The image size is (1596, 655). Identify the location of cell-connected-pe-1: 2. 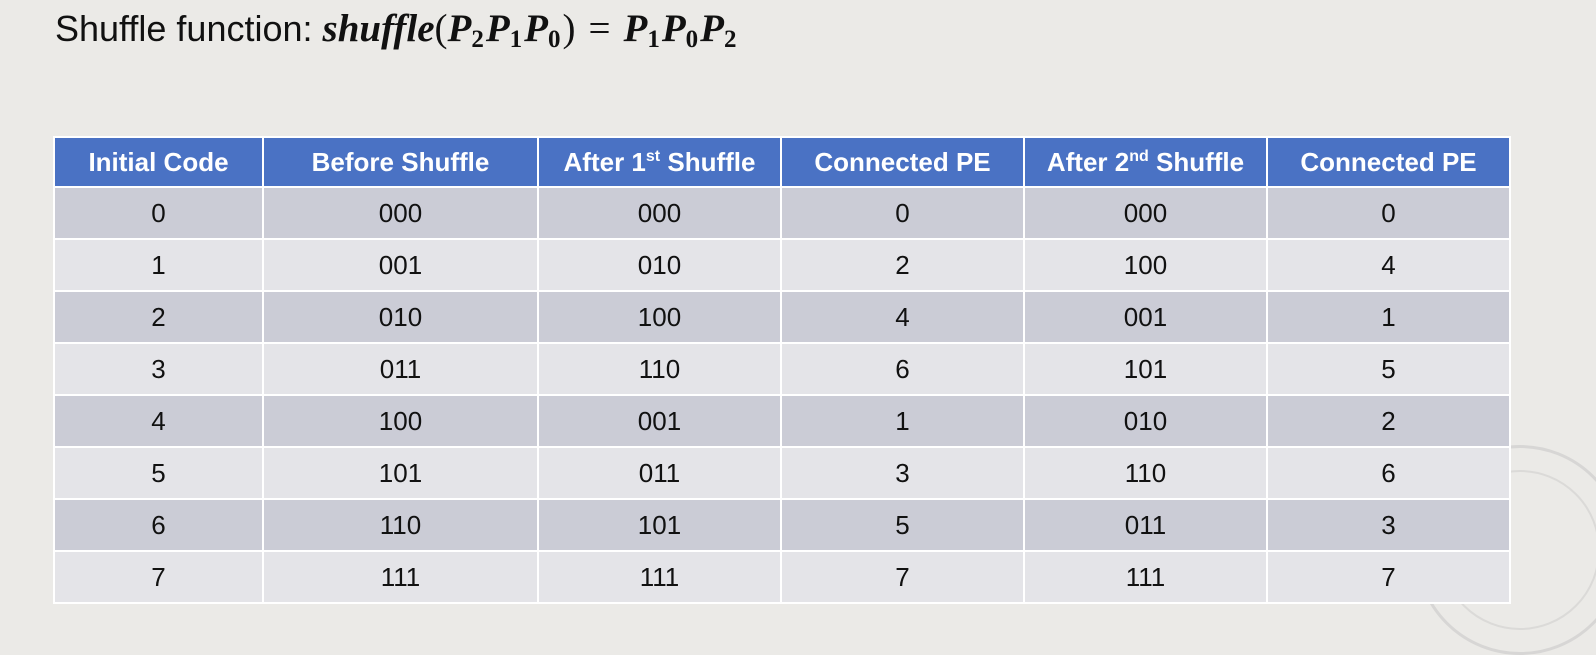
(902, 265).